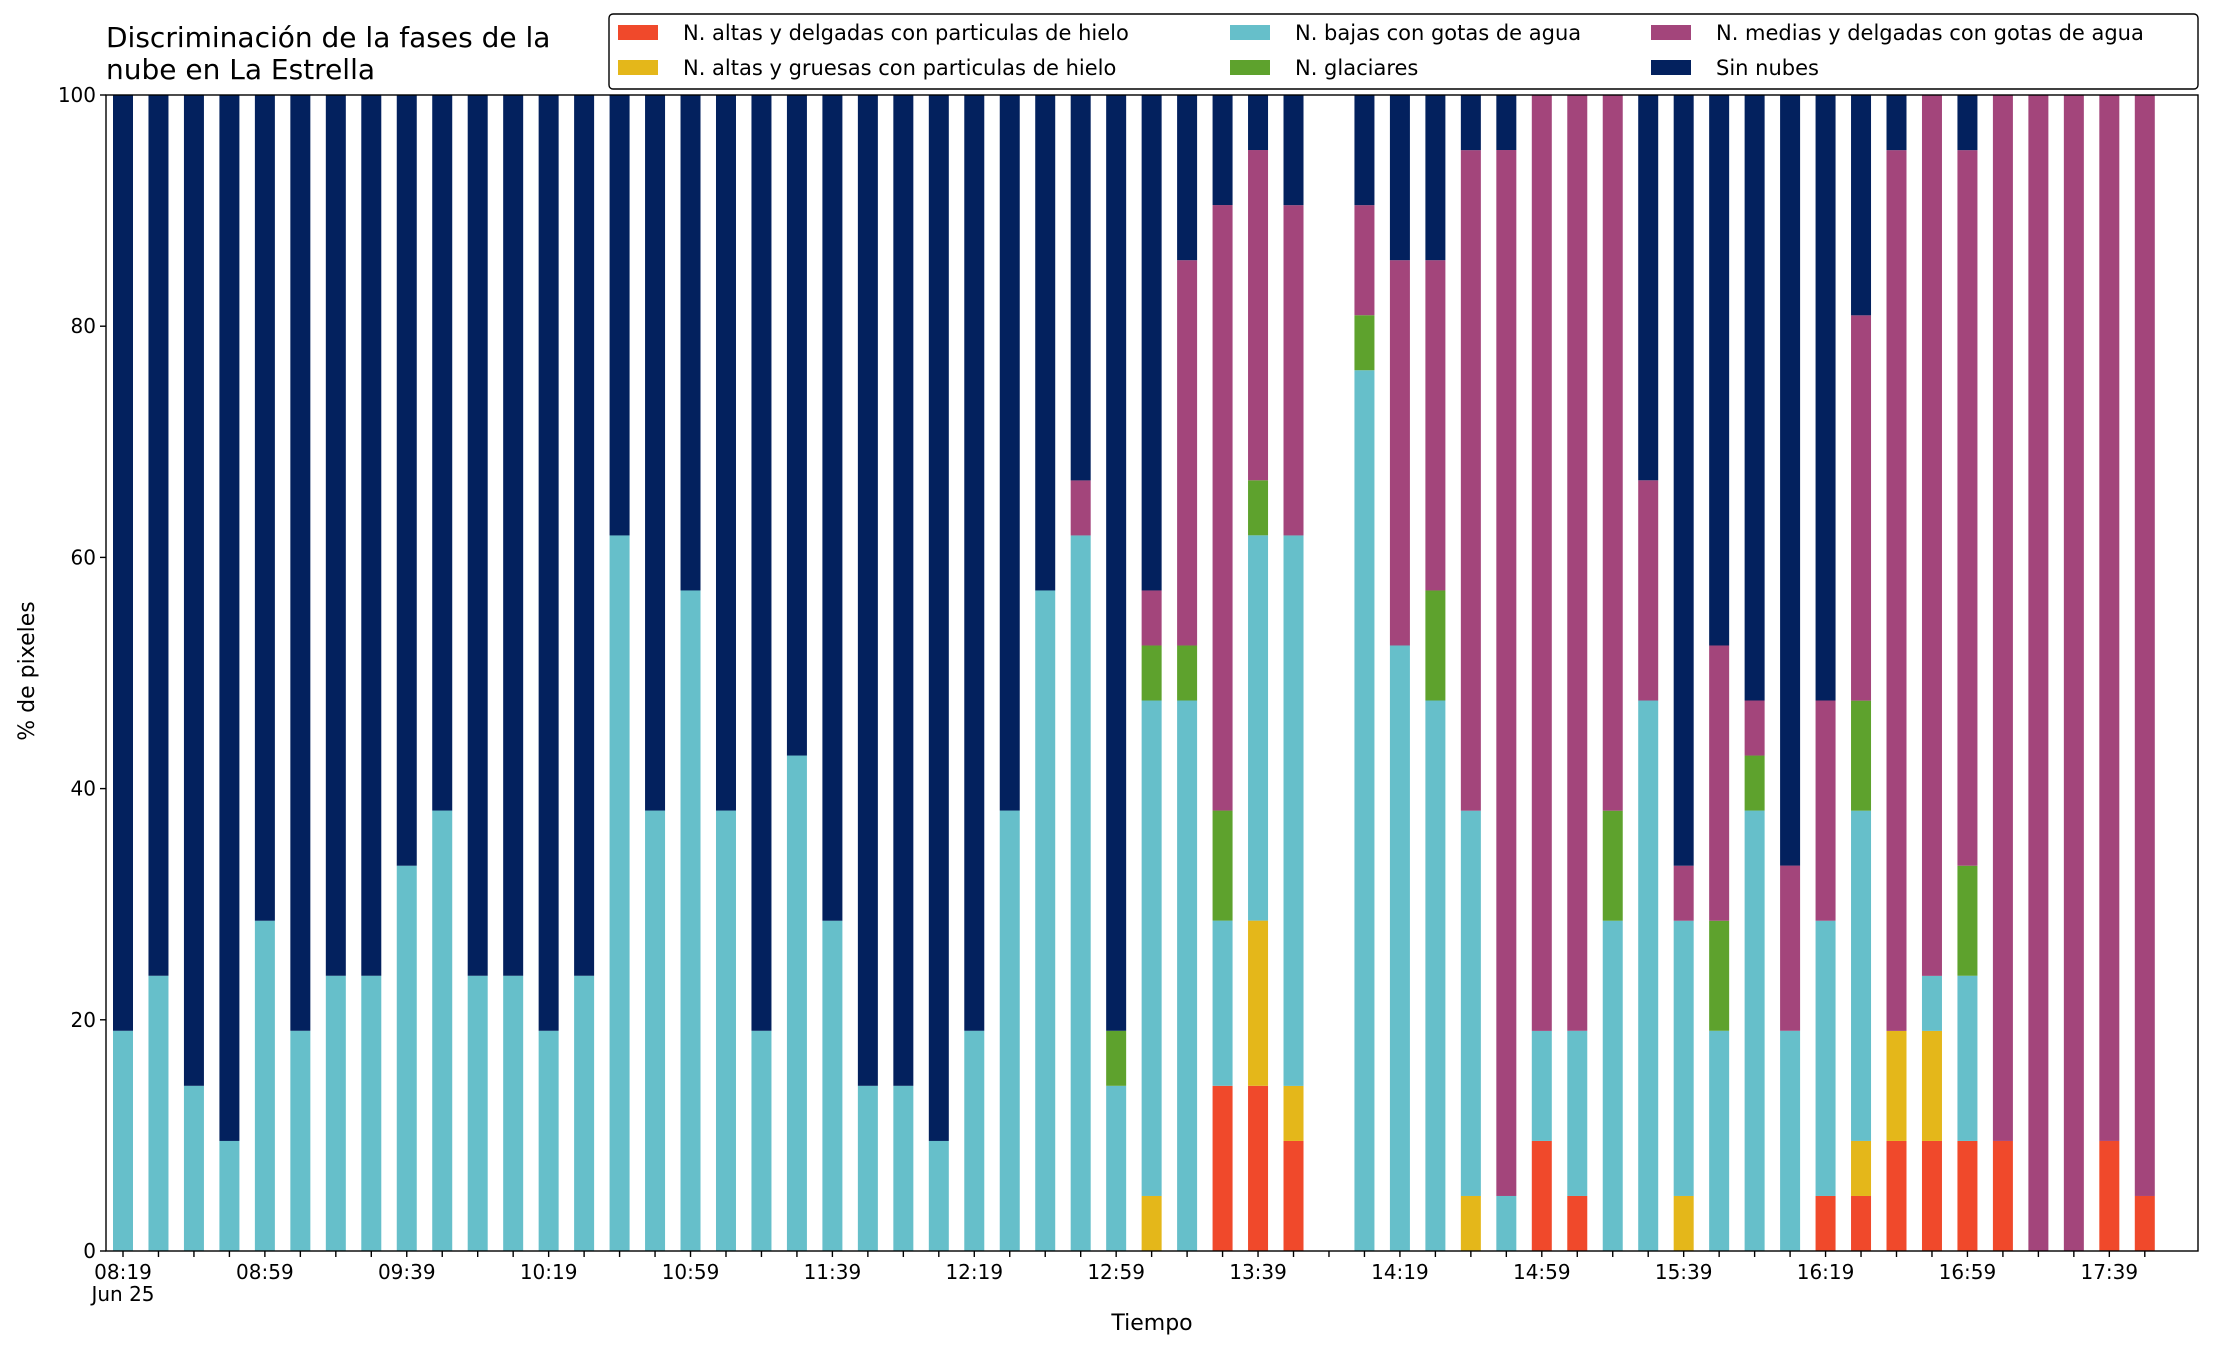 Image resolution: width=2216 pixels, height=1355 pixels. Describe the element at coordinates (1438, 33) in the screenshot. I see `legend-label: N. bajas con gotas de agua` at that location.